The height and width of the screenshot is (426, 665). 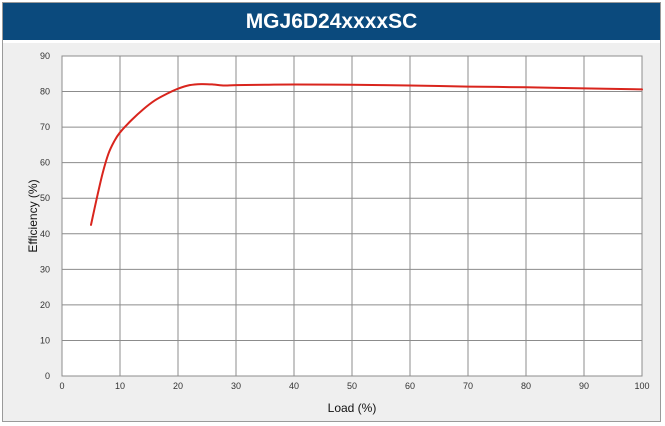 I want to click on y-tick-label: 0, so click(x=47, y=376).